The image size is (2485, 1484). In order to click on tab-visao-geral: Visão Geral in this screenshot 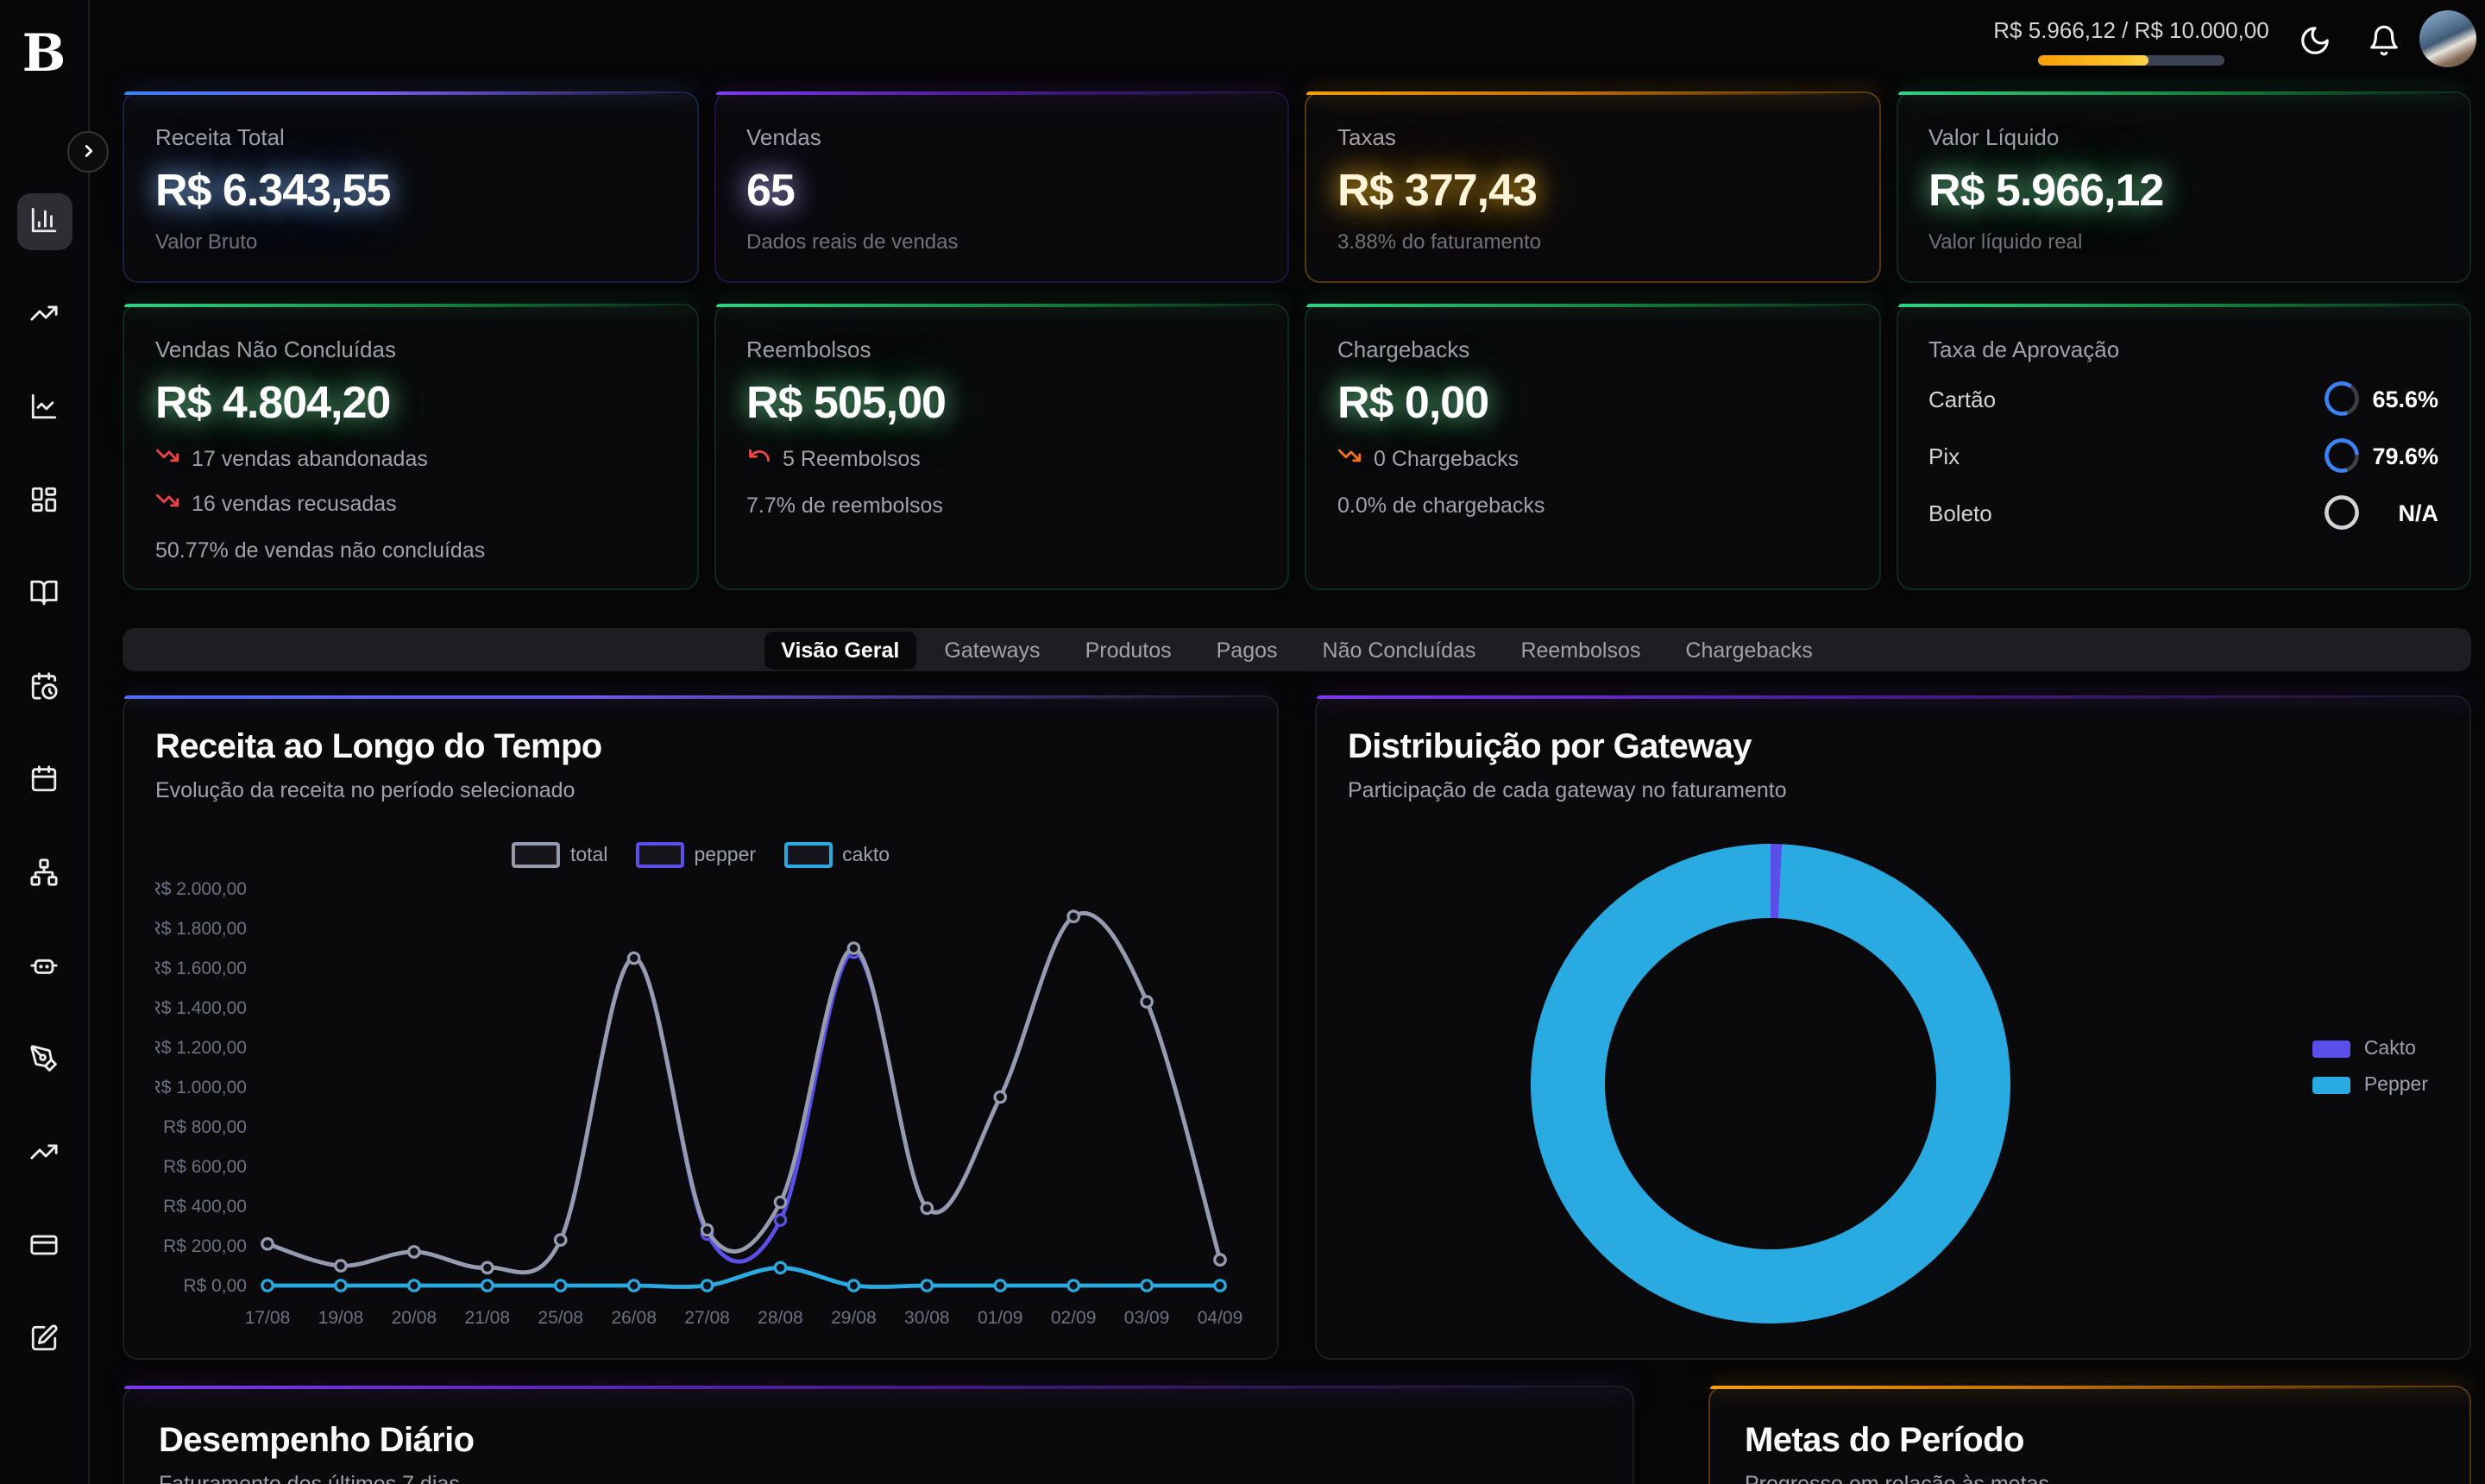, I will do `click(840, 650)`.